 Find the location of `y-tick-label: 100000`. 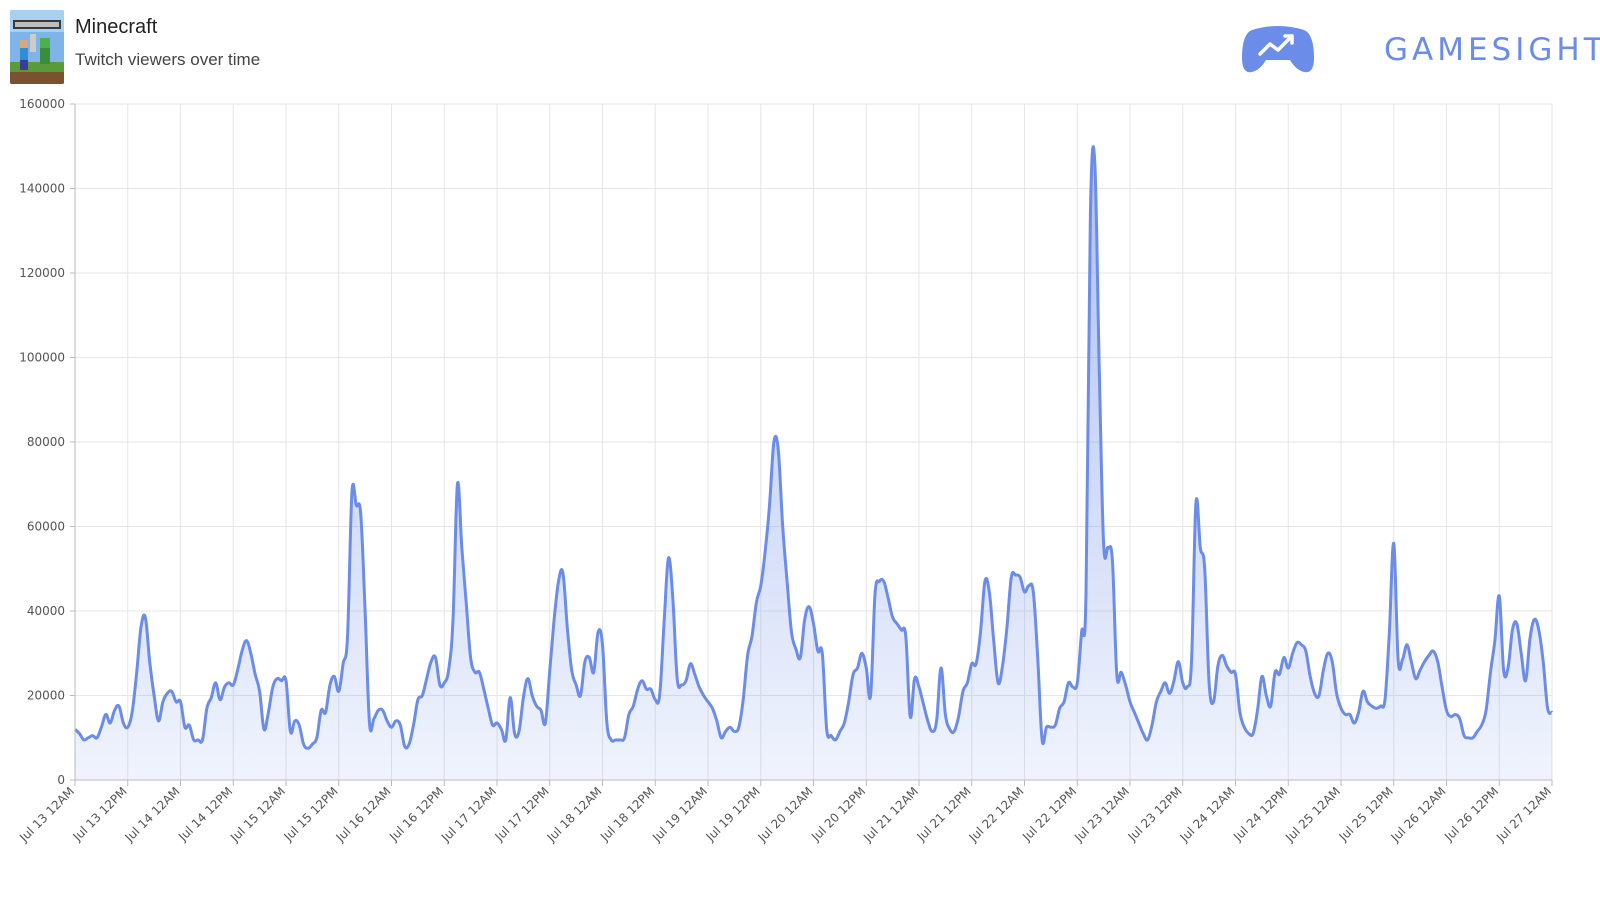

y-tick-label: 100000 is located at coordinates (42, 358).